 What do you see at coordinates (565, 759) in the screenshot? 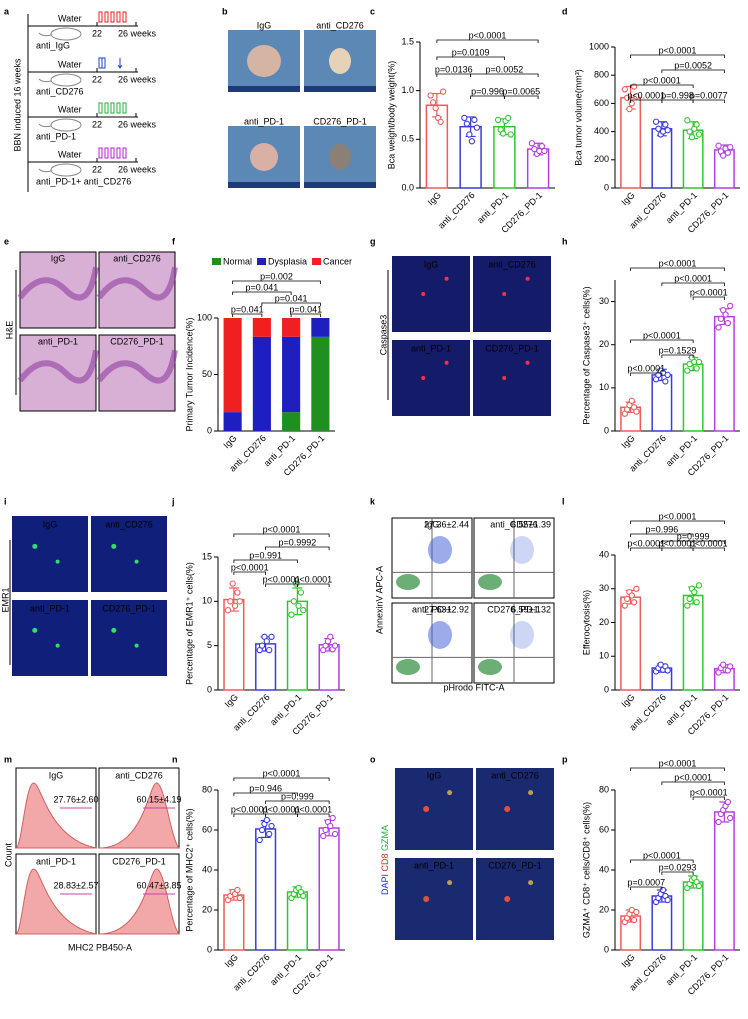
I see `panel-letter: p` at bounding box center [565, 759].